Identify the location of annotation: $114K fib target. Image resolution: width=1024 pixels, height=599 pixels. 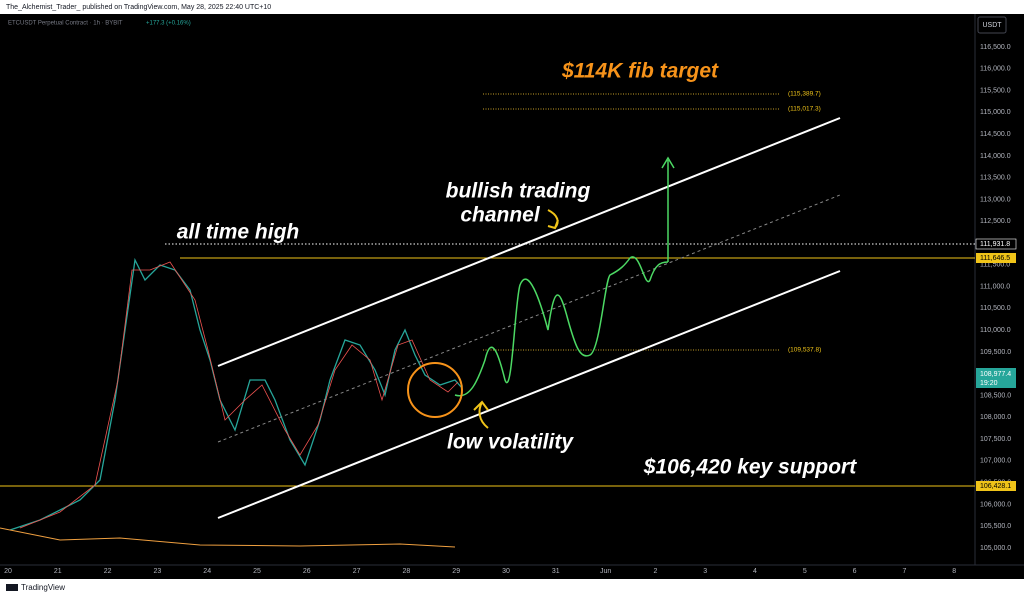
(640, 71).